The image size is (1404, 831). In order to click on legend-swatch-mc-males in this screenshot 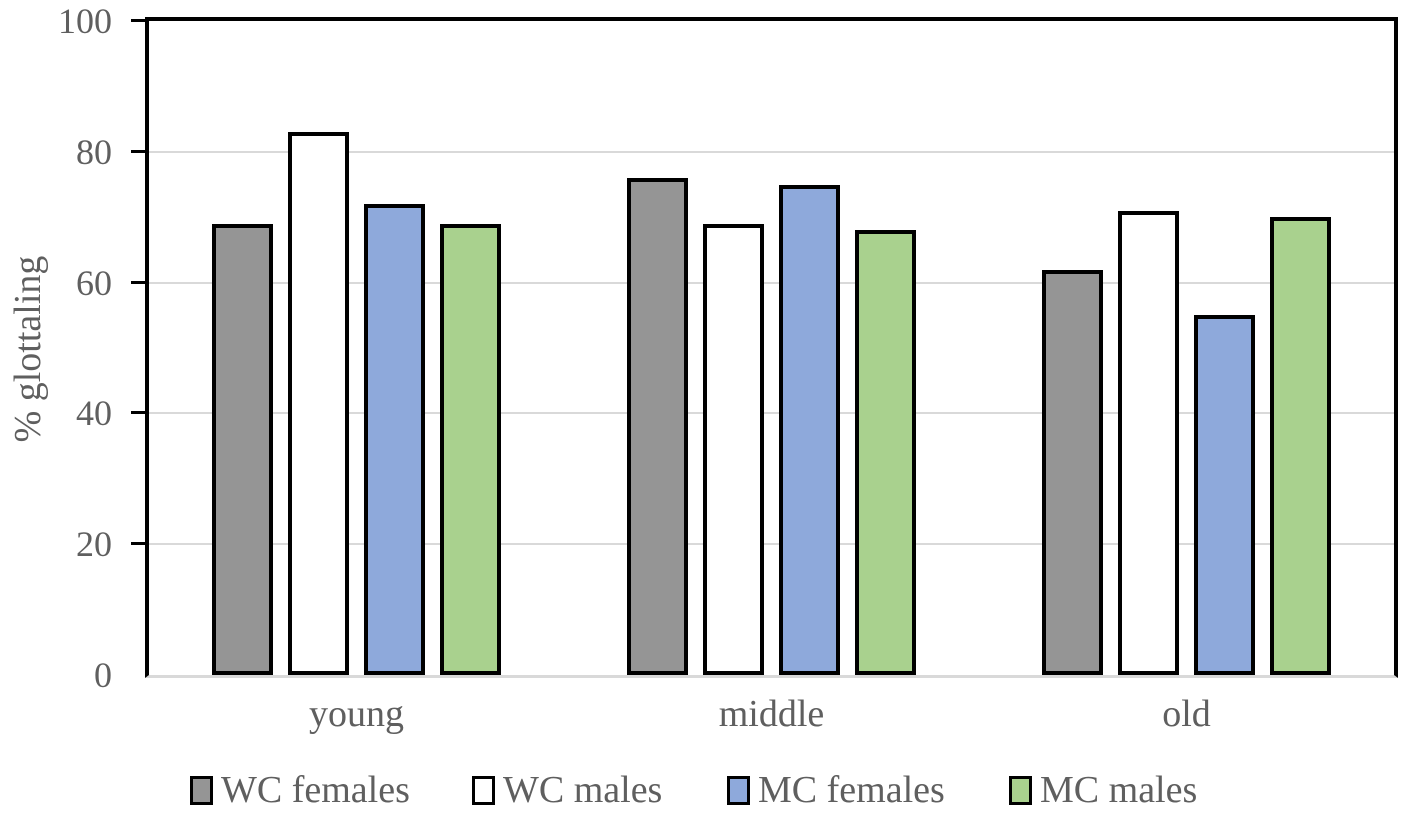, I will do `click(1020, 790)`.